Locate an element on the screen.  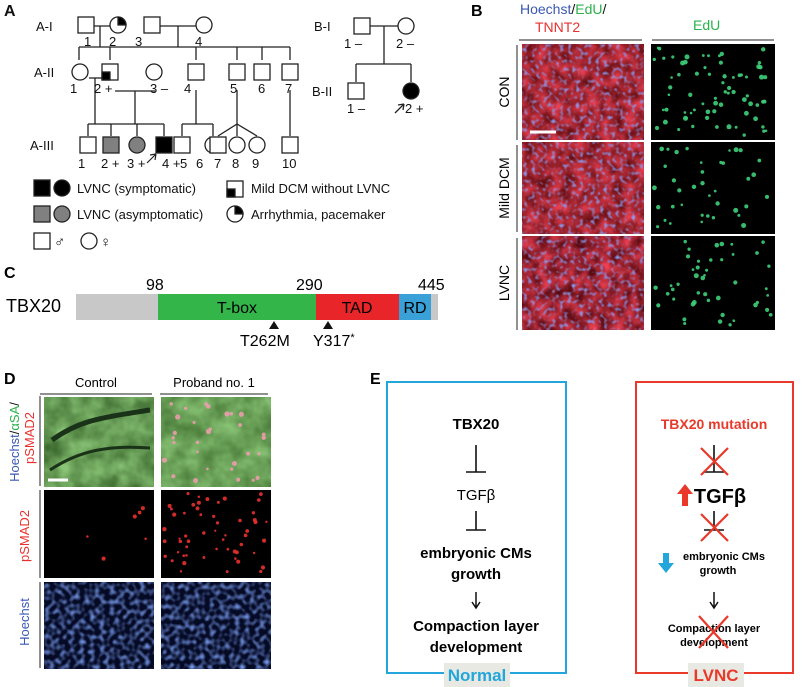
panel-c-position-445: 445 is located at coordinates (431, 285).